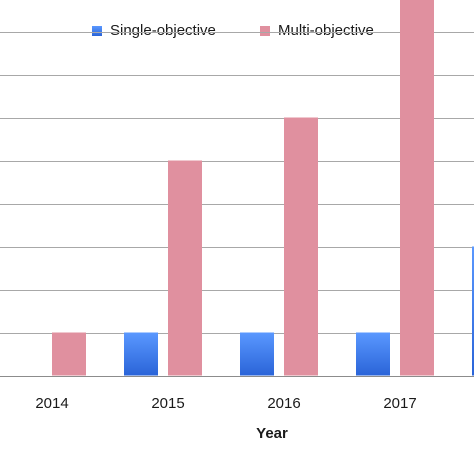  I want to click on bar-multi-objective-2017, so click(417, 188).